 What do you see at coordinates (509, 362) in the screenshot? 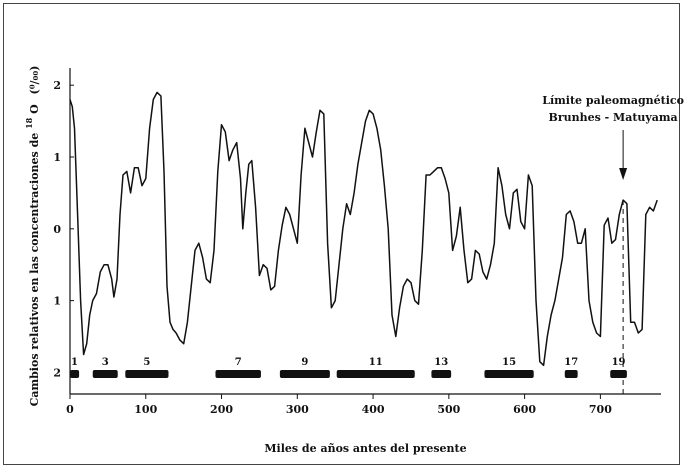
I see `stage-label-15: 15` at bounding box center [509, 362].